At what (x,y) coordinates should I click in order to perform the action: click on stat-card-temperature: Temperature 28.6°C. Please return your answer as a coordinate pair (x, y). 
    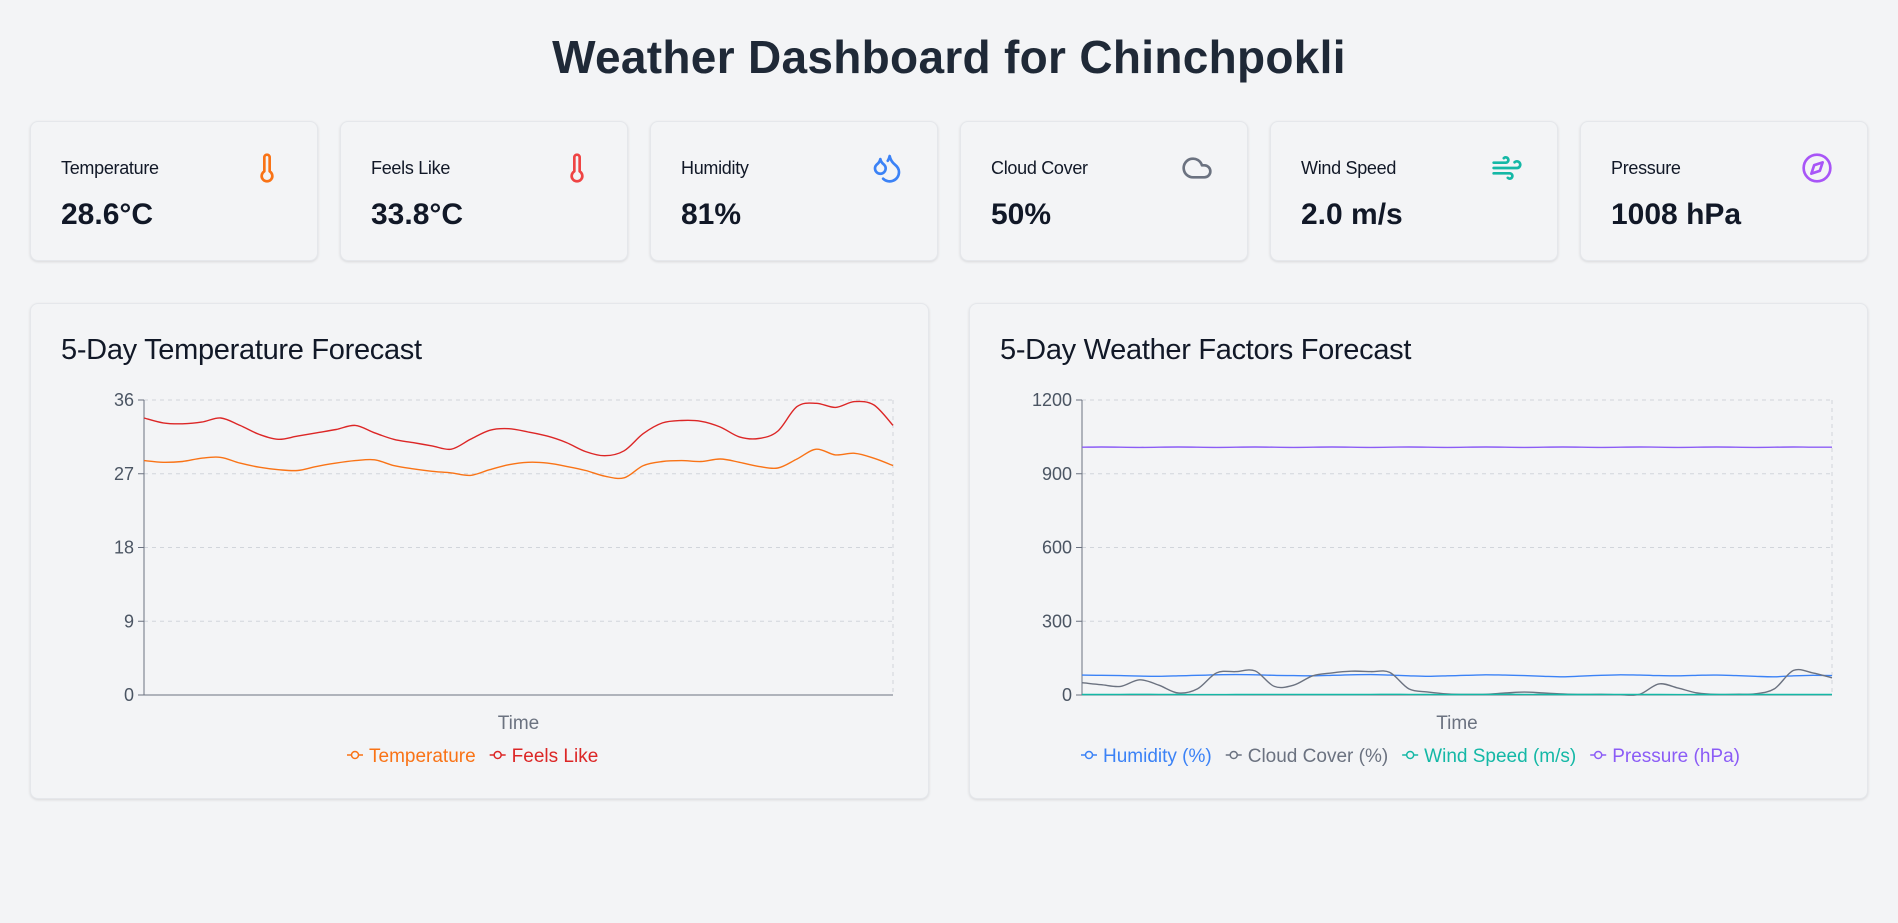
    Looking at the image, I should click on (174, 191).